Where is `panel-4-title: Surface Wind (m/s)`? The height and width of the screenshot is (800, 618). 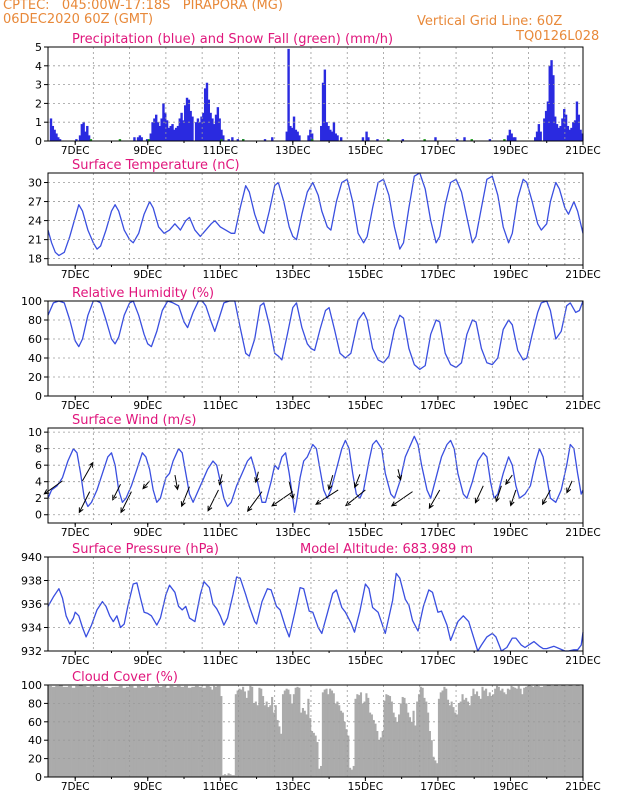
panel-4-title: Surface Wind (m/s) is located at coordinates (134, 420).